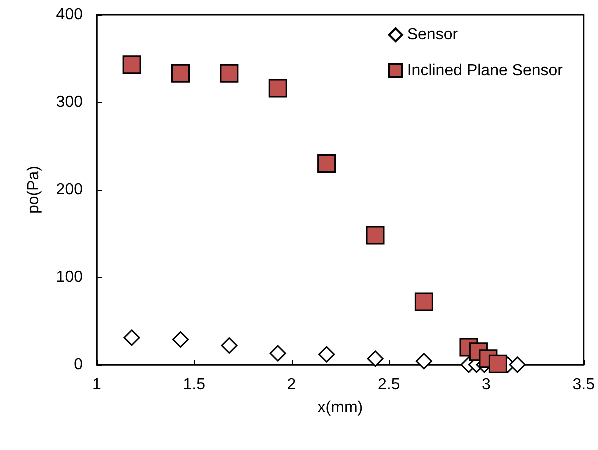 Image resolution: width=598 pixels, height=450 pixels. I want to click on x-tick-label: 3.5, so click(584, 385).